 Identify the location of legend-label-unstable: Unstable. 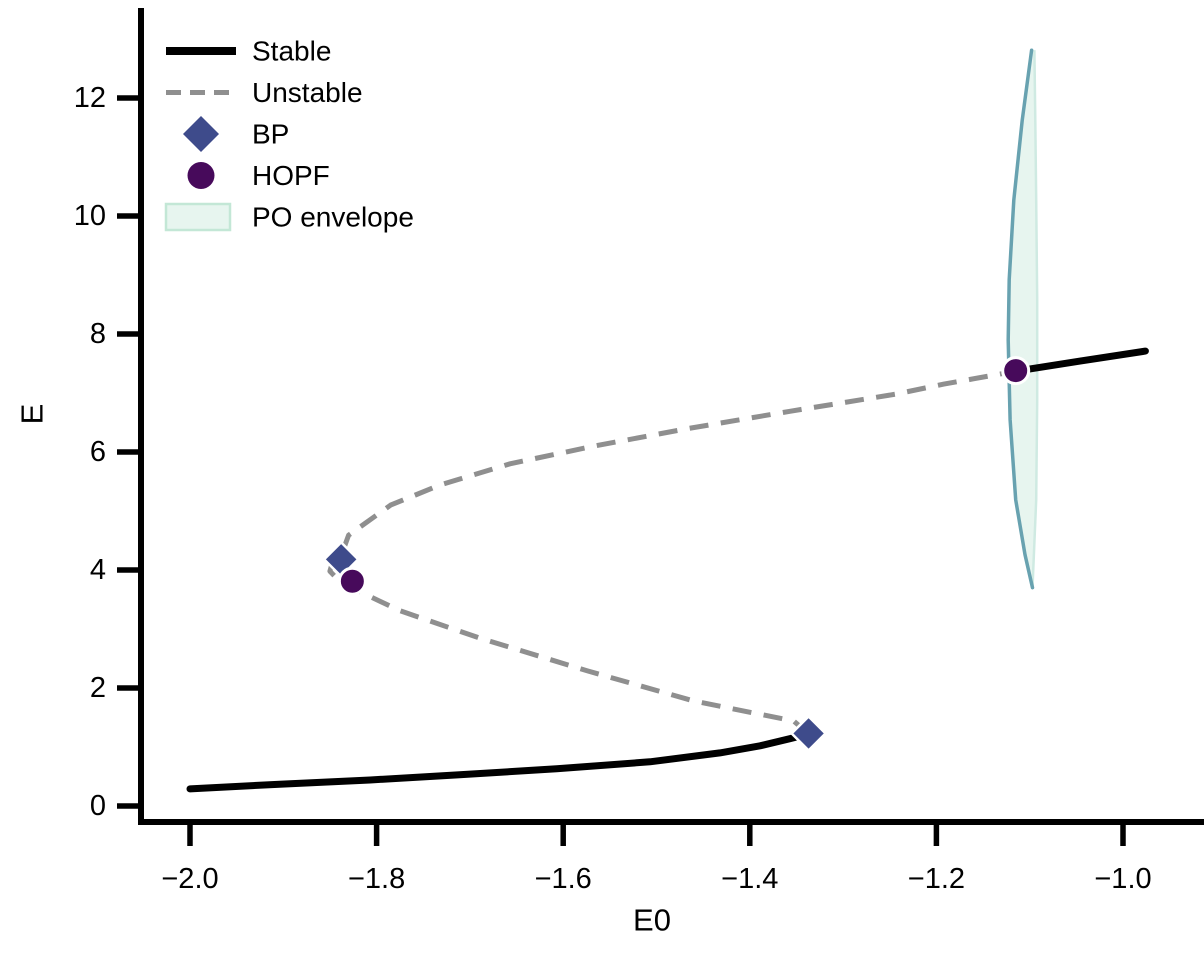
(307, 92).